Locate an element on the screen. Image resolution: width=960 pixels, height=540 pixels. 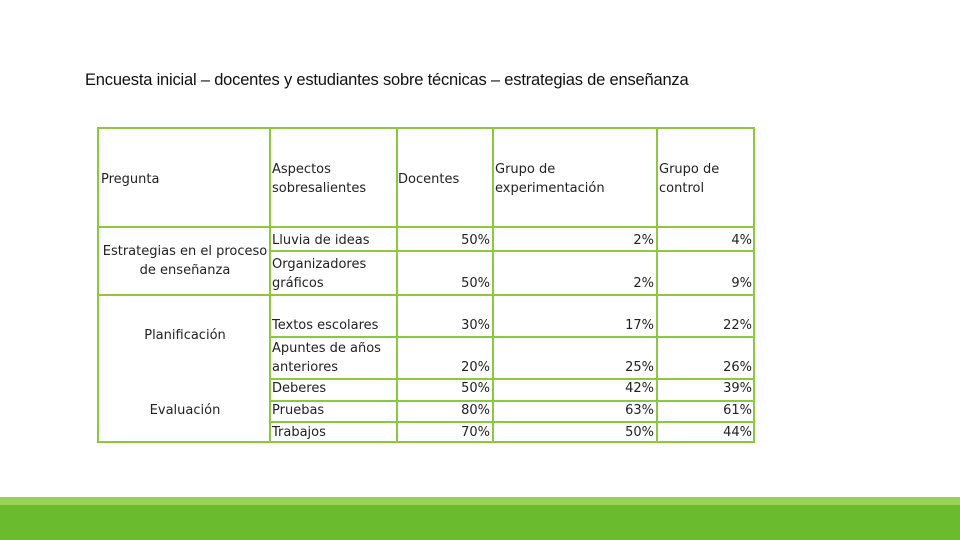
docentes-value: 80% is located at coordinates (475, 410).